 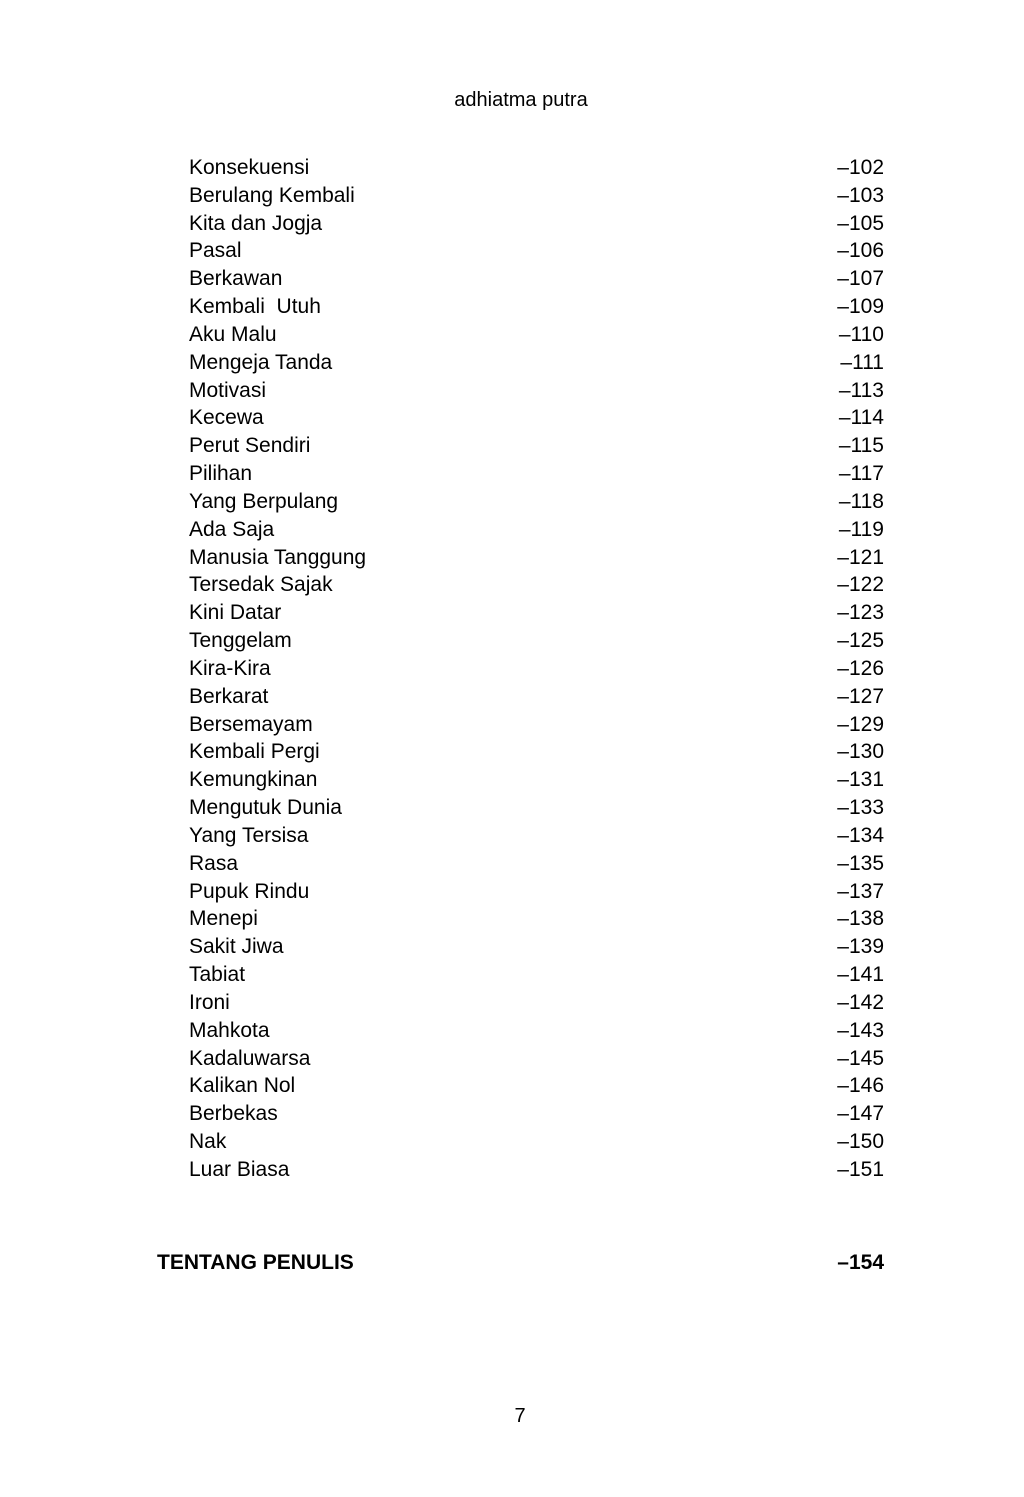 What do you see at coordinates (264, 501) in the screenshot?
I see `toc-entry-title: Yang Berpulang` at bounding box center [264, 501].